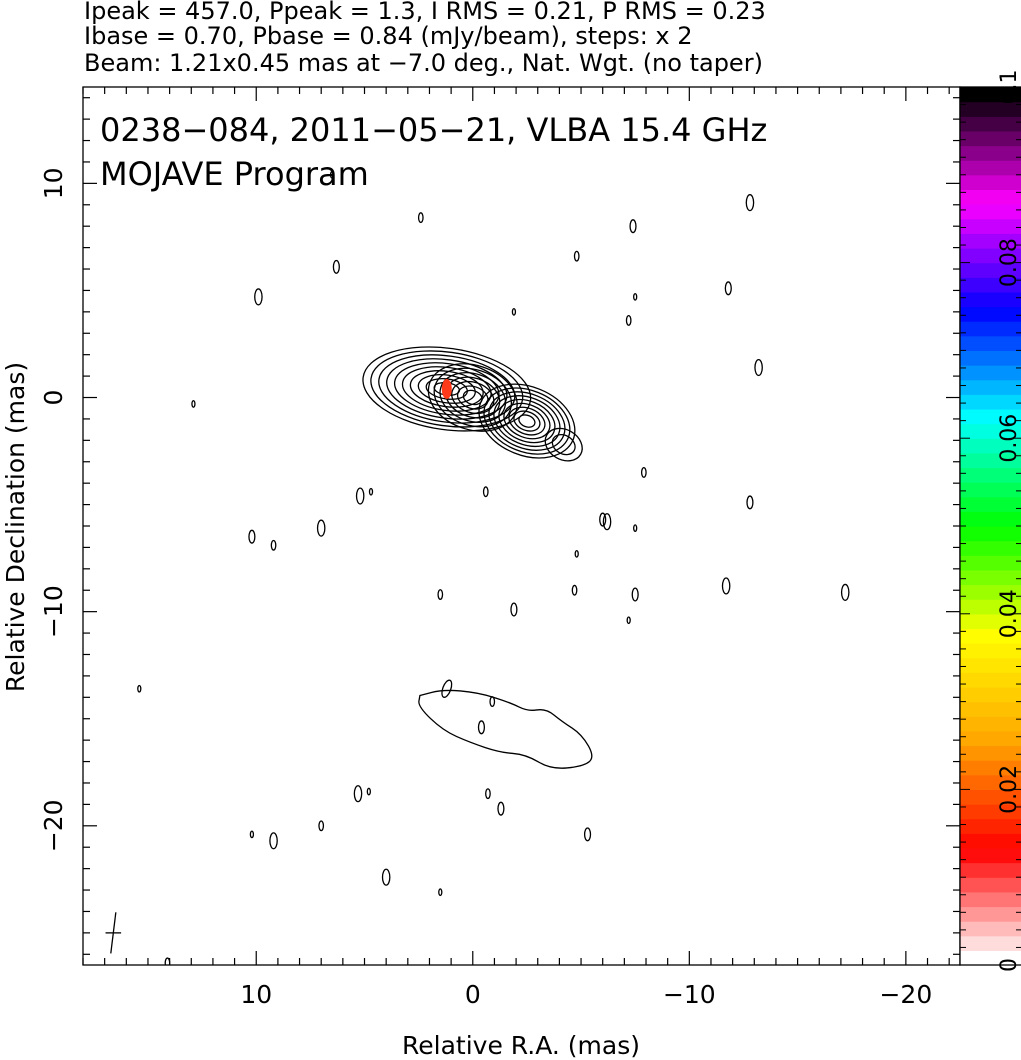 Image resolution: width=1021 pixels, height=1060 pixels. I want to click on extended-emission-contour, so click(505, 729).